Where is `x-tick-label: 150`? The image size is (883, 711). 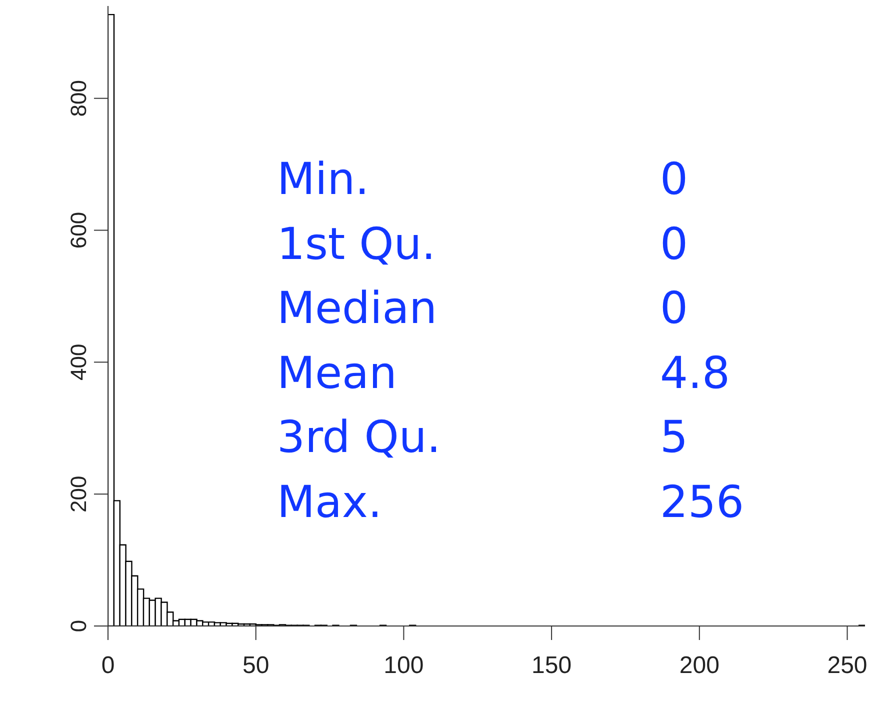 x-tick-label: 150 is located at coordinates (552, 666).